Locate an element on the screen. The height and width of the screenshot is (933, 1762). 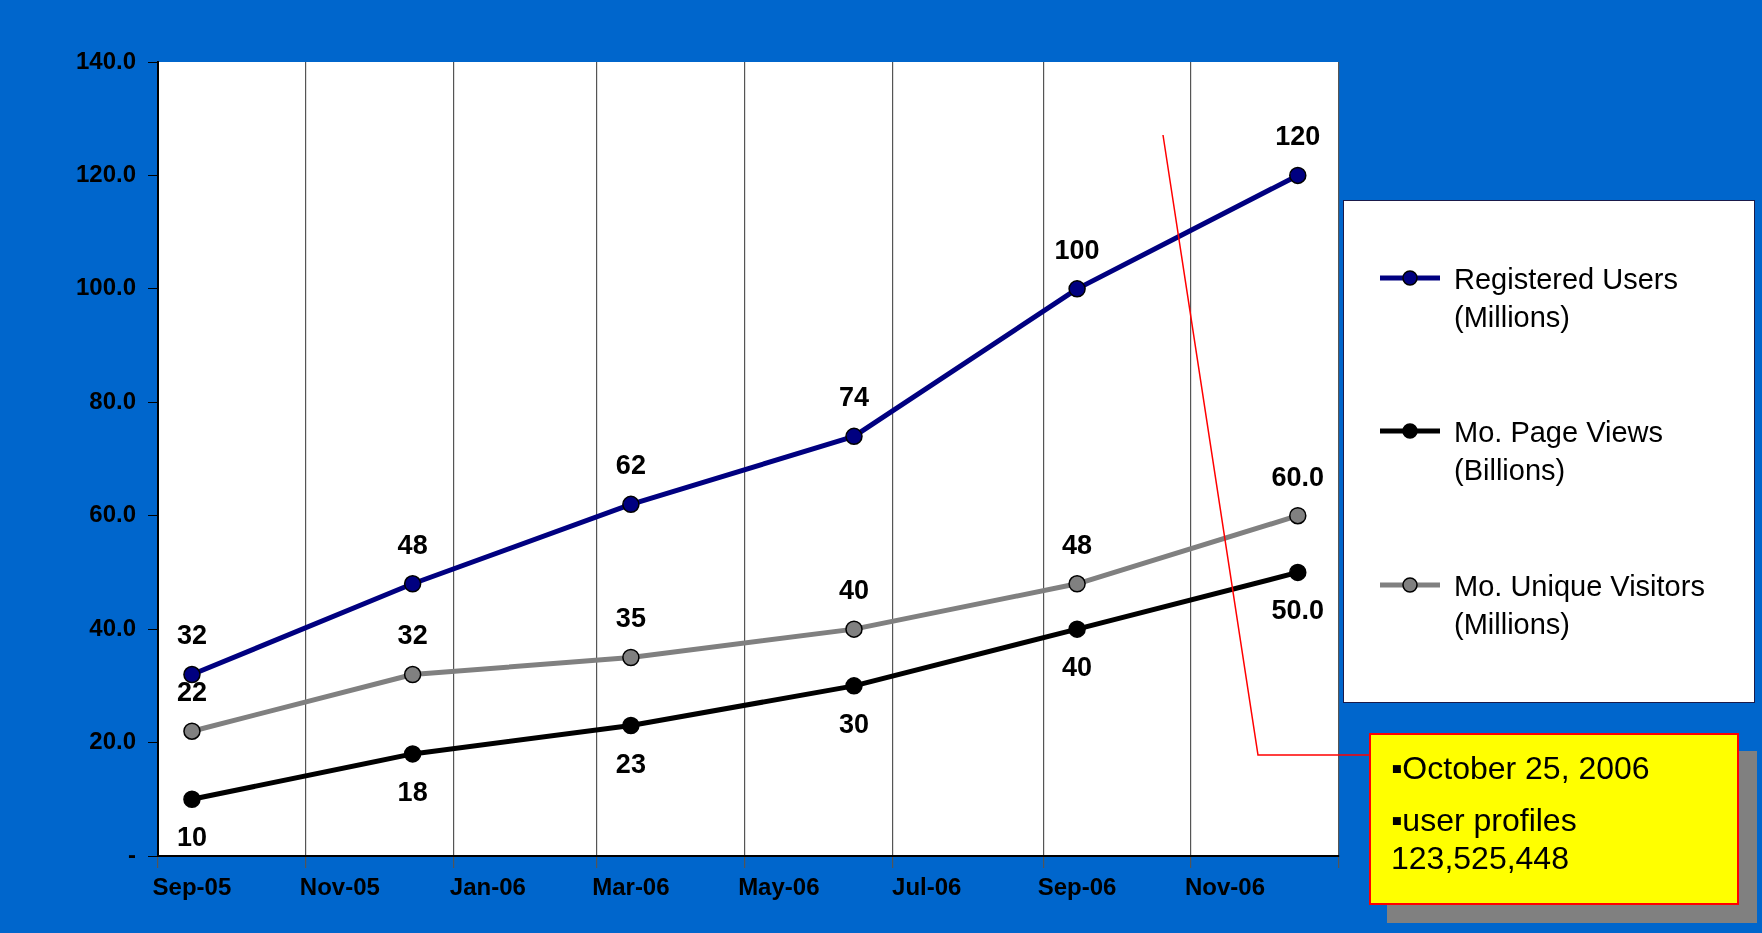
text: ▪October 25, 2006 ▪user profiles 123,525,448 is located at coordinates (1521, 813).